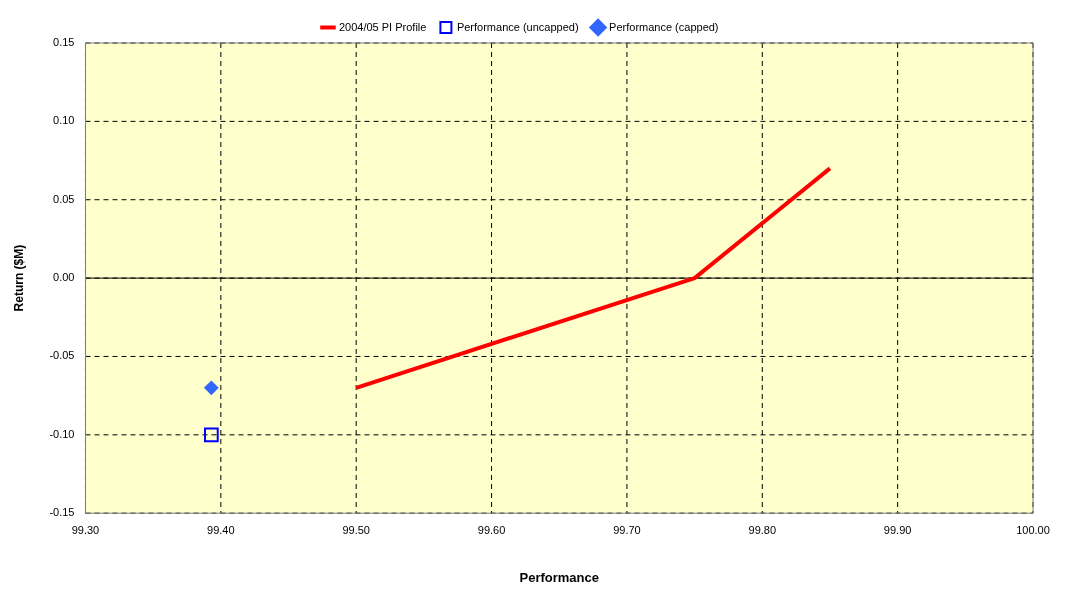 Image resolution: width=1071 pixels, height=608 pixels. Describe the element at coordinates (491, 529) in the screenshot. I see `x-tick-label: 99.60` at that location.